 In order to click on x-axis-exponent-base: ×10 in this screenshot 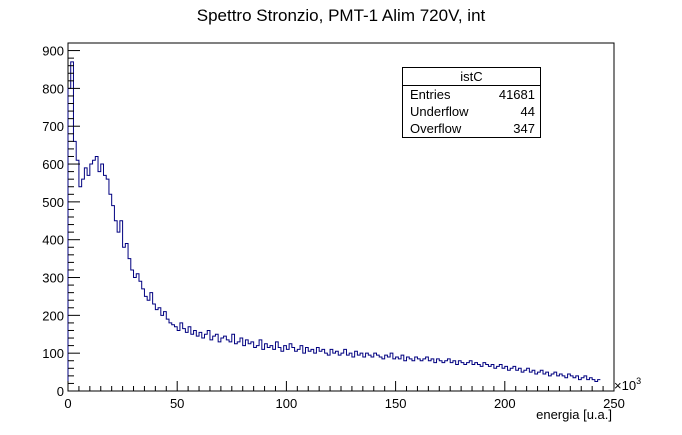, I will do `click(625, 385)`.